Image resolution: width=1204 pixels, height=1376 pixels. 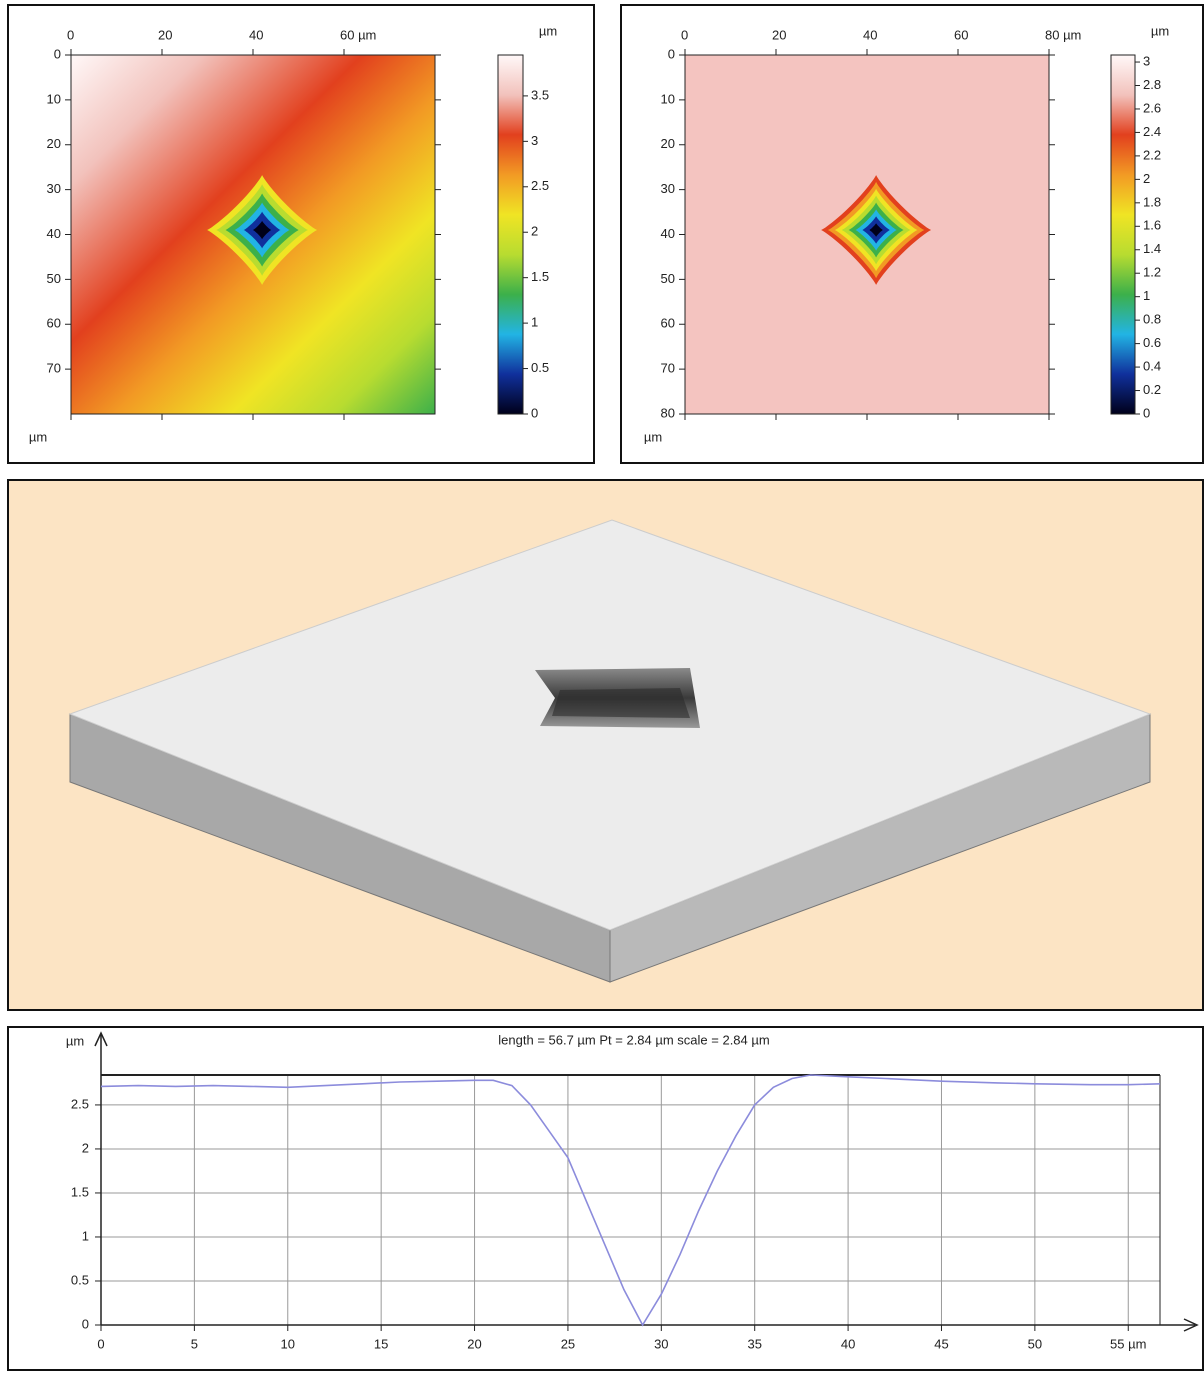 I want to click on x-tick-label: 50, so click(x=1035, y=1343).